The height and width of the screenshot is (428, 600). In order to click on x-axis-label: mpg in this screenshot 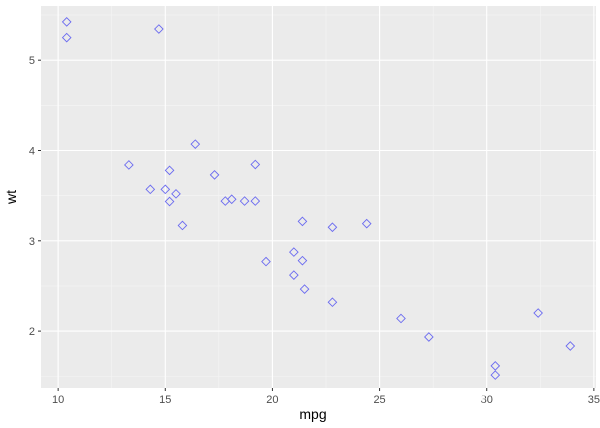, I will do `click(312, 414)`.